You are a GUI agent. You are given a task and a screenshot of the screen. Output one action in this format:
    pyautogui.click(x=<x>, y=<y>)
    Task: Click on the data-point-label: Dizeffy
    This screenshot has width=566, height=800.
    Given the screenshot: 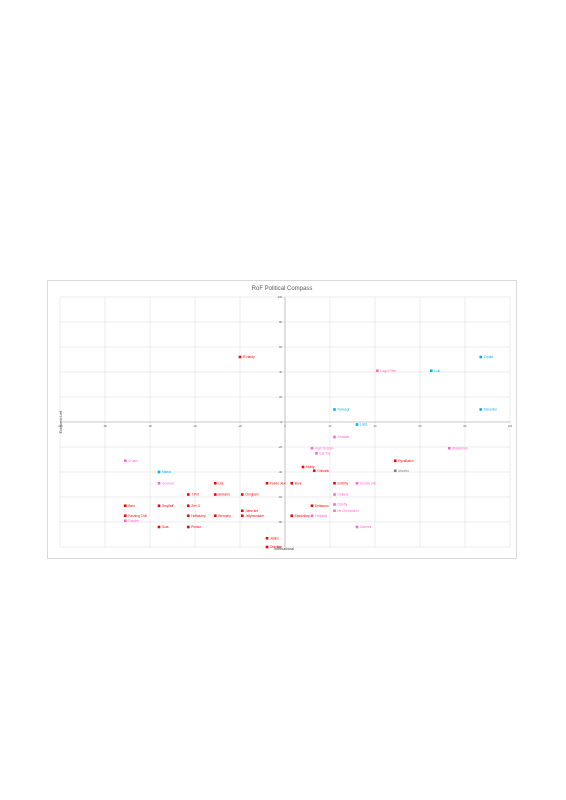 What is the action you would take?
    pyautogui.click(x=343, y=505)
    